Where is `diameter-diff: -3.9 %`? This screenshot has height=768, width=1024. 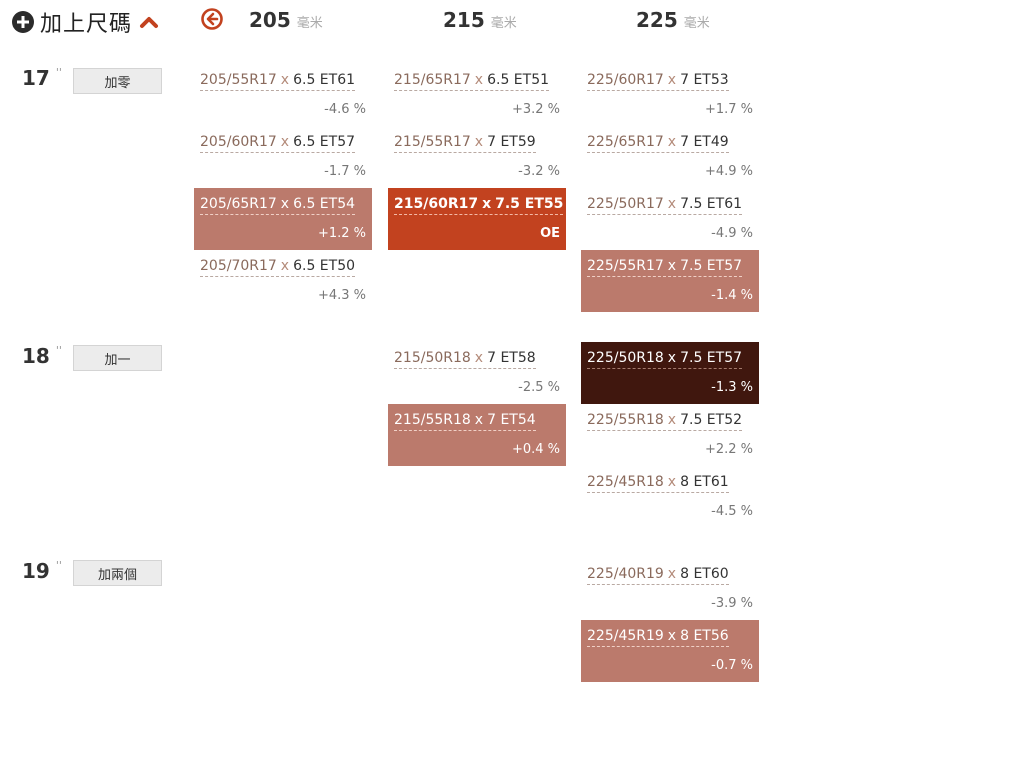 diameter-diff: -3.9 % is located at coordinates (732, 603).